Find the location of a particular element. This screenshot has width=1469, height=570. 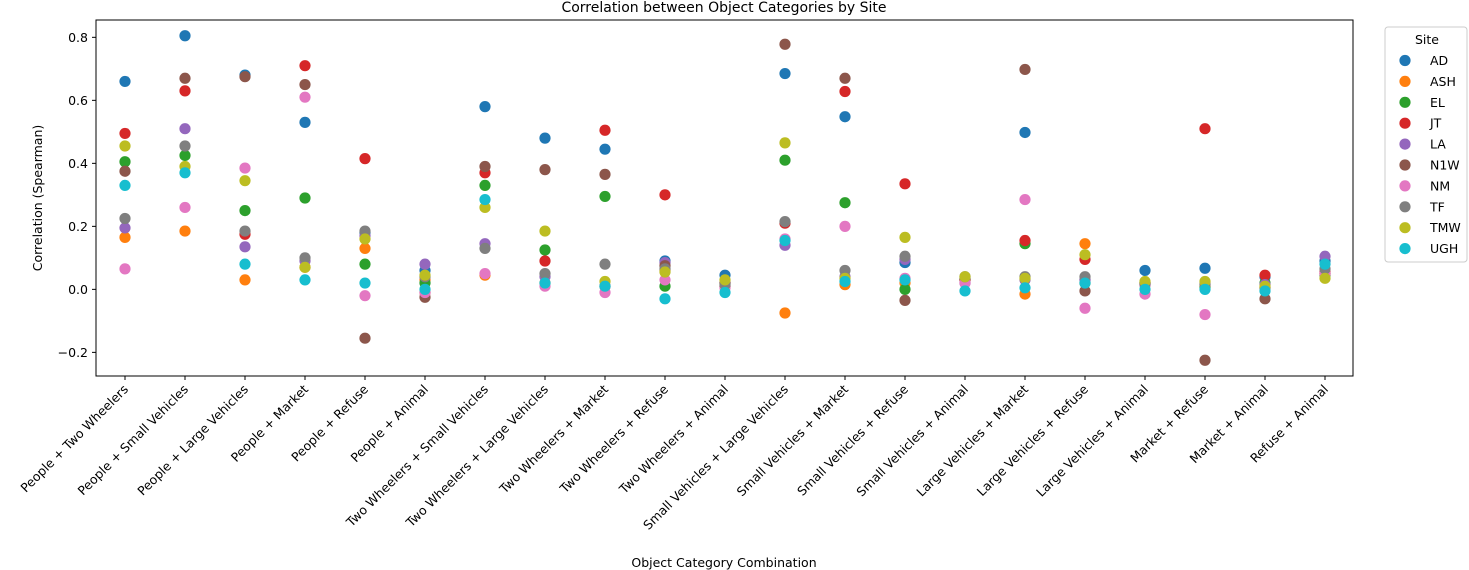

legend-marker-la is located at coordinates (1405, 144).